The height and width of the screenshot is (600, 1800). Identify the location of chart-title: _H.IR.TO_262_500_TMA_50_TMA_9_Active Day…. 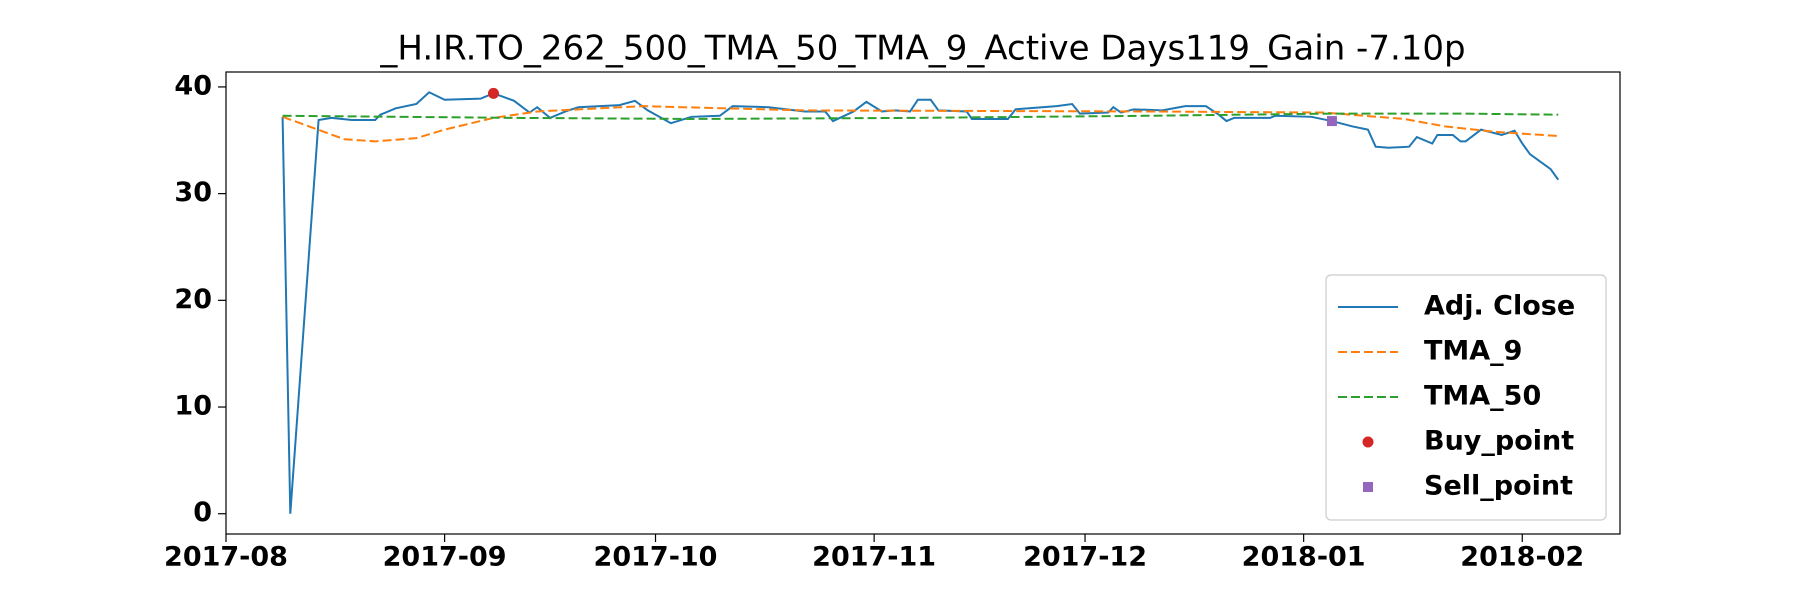
(922, 49).